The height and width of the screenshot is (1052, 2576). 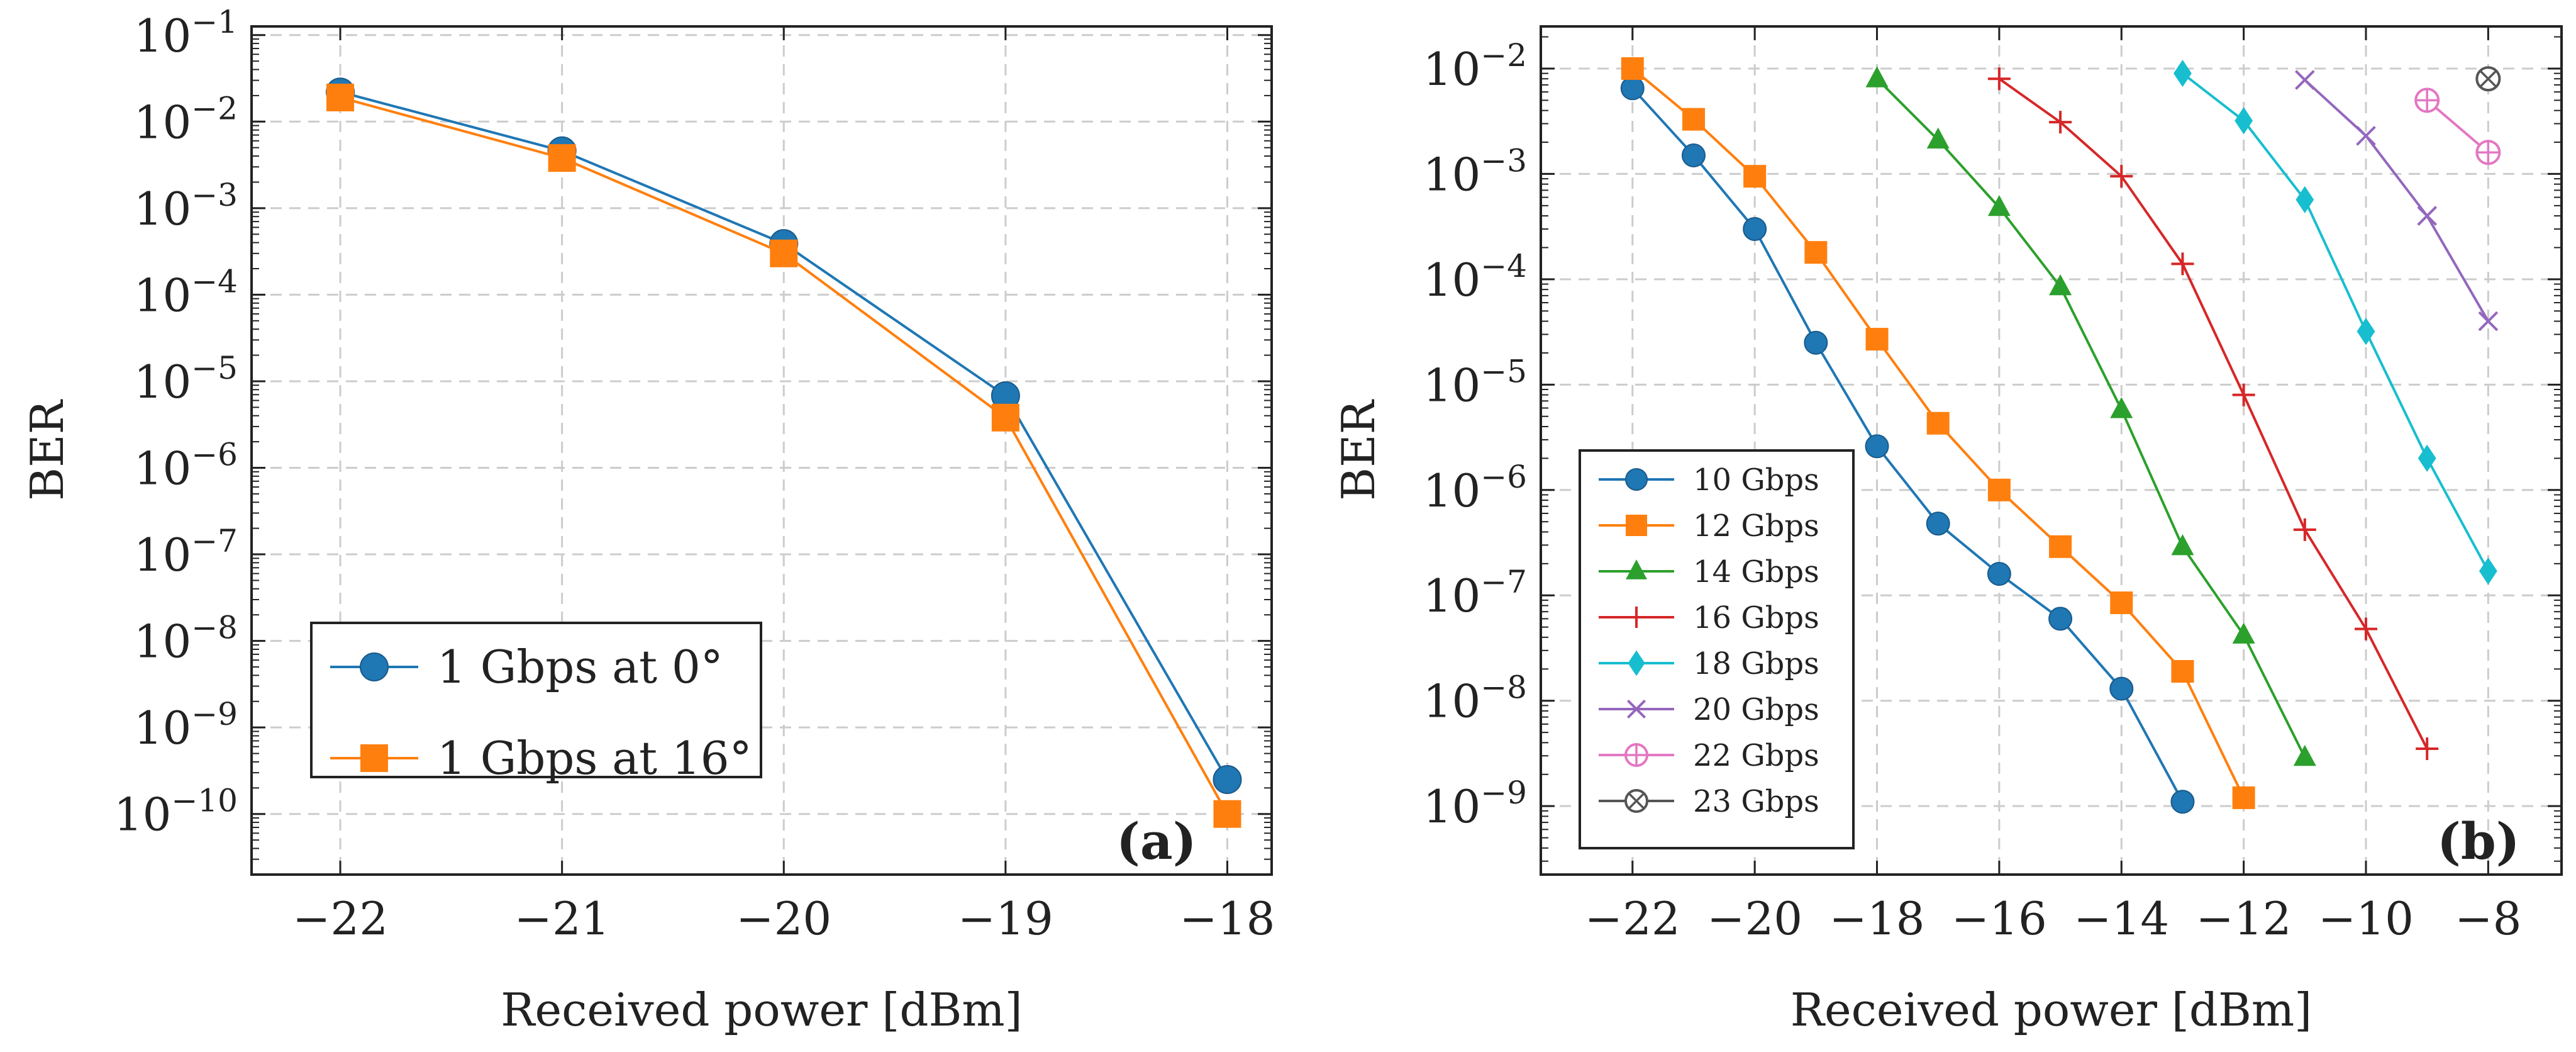 I want to click on y-tick-label: 10⁻¹⁰, so click(x=176, y=812).